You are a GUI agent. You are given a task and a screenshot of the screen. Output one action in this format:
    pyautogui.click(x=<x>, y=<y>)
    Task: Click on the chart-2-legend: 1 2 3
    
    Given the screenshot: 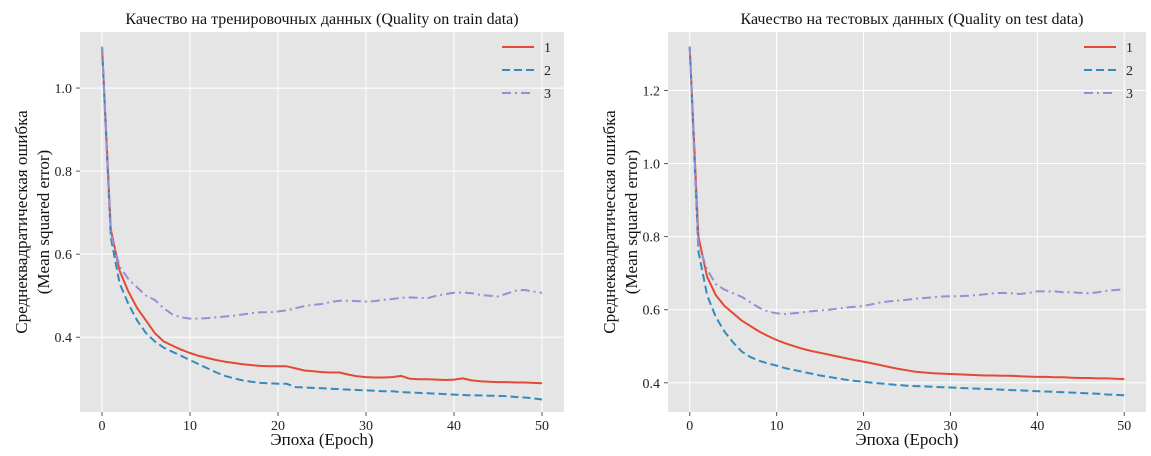 What is the action you would take?
    pyautogui.click(x=1108, y=71)
    